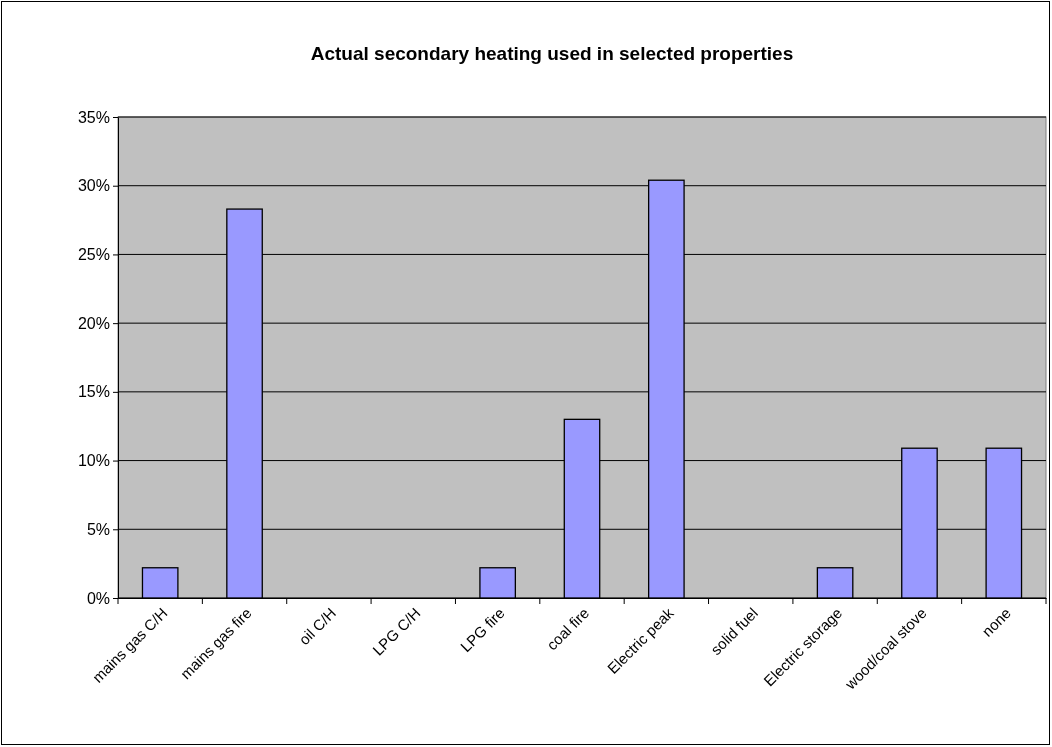  What do you see at coordinates (552, 53) in the screenshot?
I see `chart-title: Actual secondary heating used in selected properties` at bounding box center [552, 53].